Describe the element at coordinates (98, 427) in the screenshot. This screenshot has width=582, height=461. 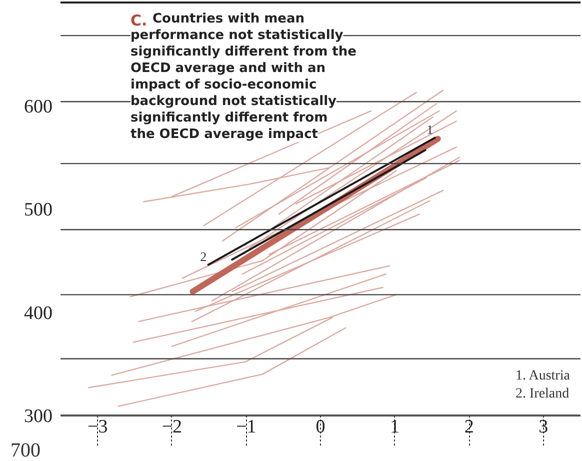
I see `x-tick-label: −3` at that location.